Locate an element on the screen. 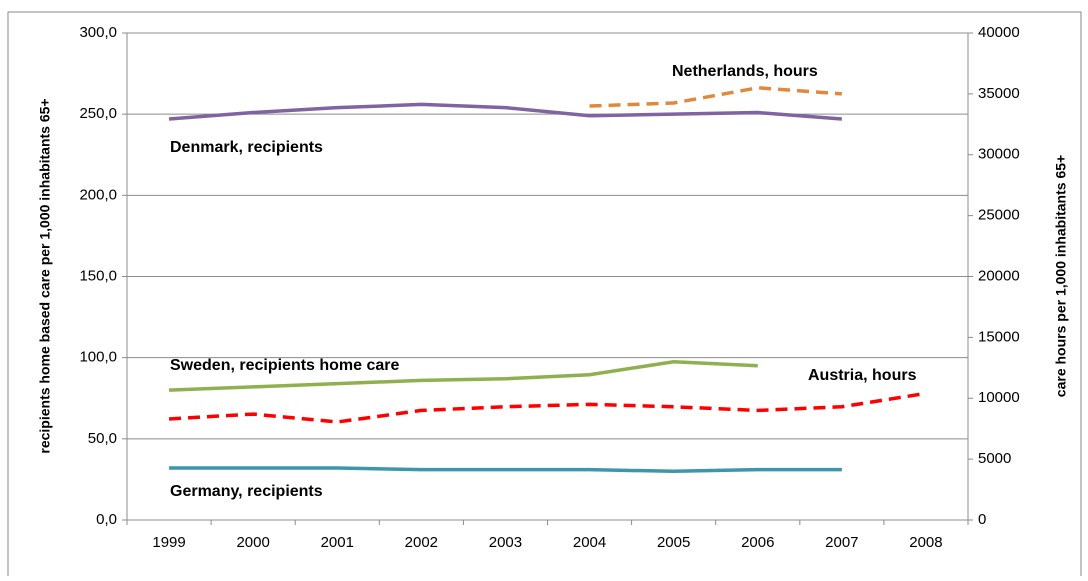 The width and height of the screenshot is (1088, 581). series-label: Sweden, recipients home care is located at coordinates (285, 365).